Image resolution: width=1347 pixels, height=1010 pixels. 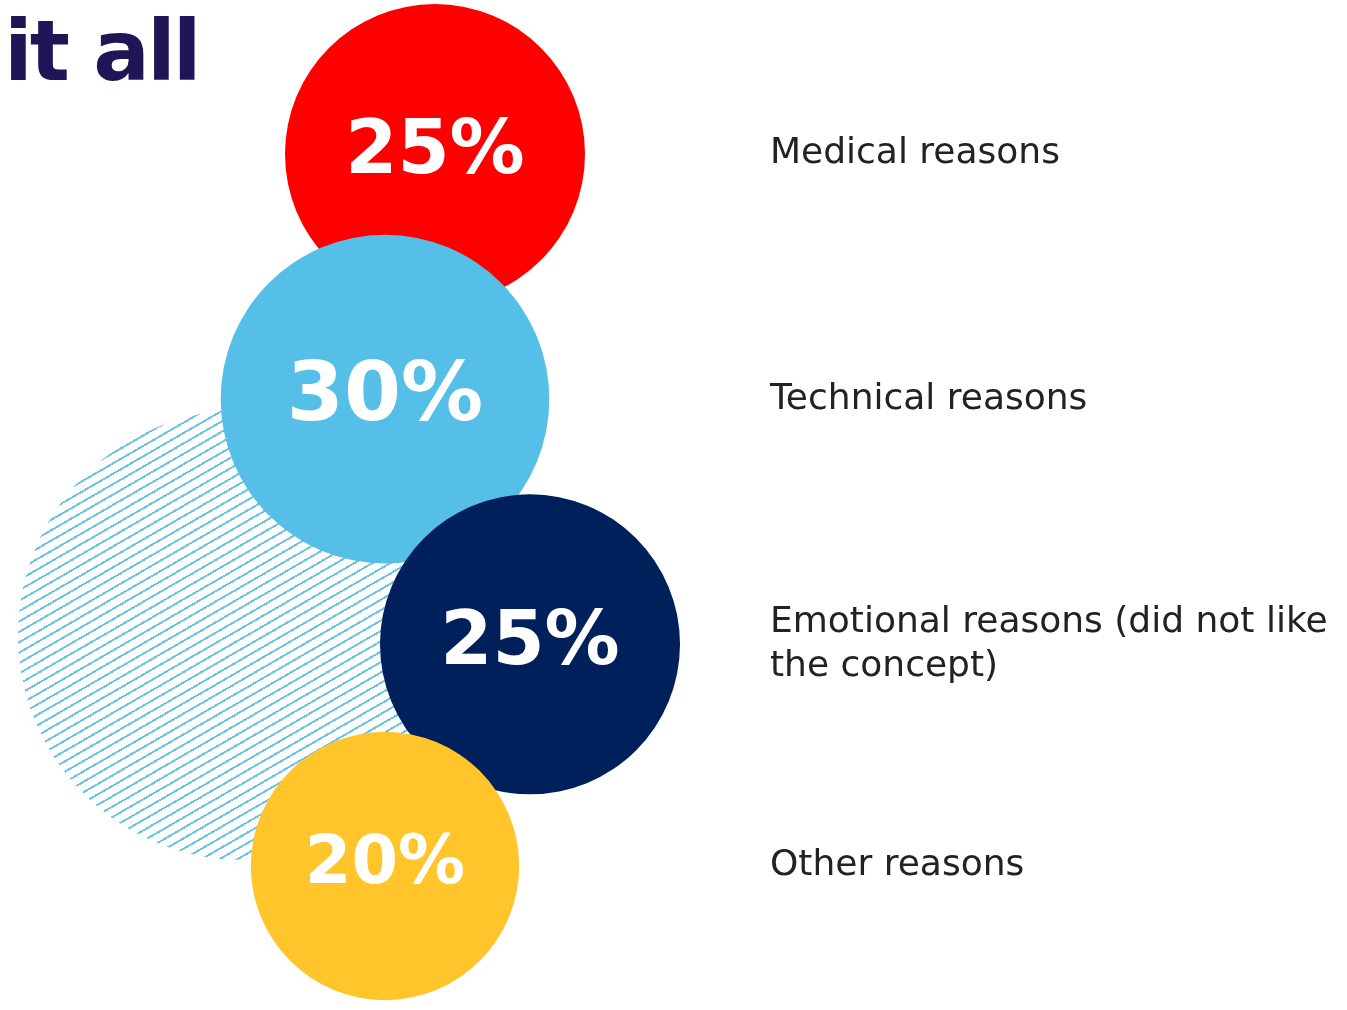 What do you see at coordinates (897, 863) in the screenshot?
I see `category-label: Other reasons` at bounding box center [897, 863].